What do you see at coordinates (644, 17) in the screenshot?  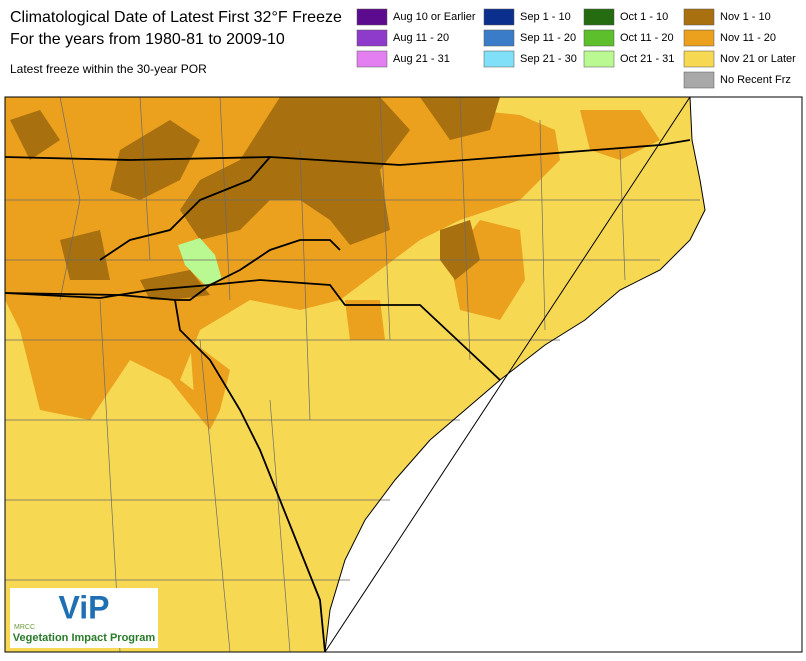 I see `legend-label: Oct 1 - 10` at bounding box center [644, 17].